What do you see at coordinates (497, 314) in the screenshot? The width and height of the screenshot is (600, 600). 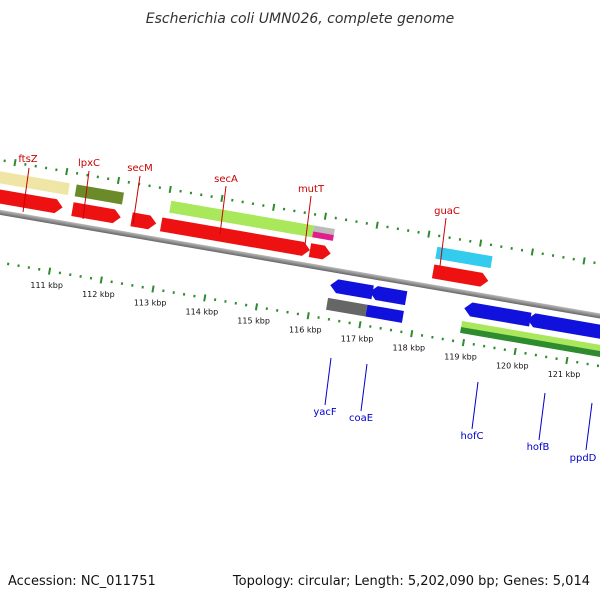 I see `hofC-gene-arrow` at bounding box center [497, 314].